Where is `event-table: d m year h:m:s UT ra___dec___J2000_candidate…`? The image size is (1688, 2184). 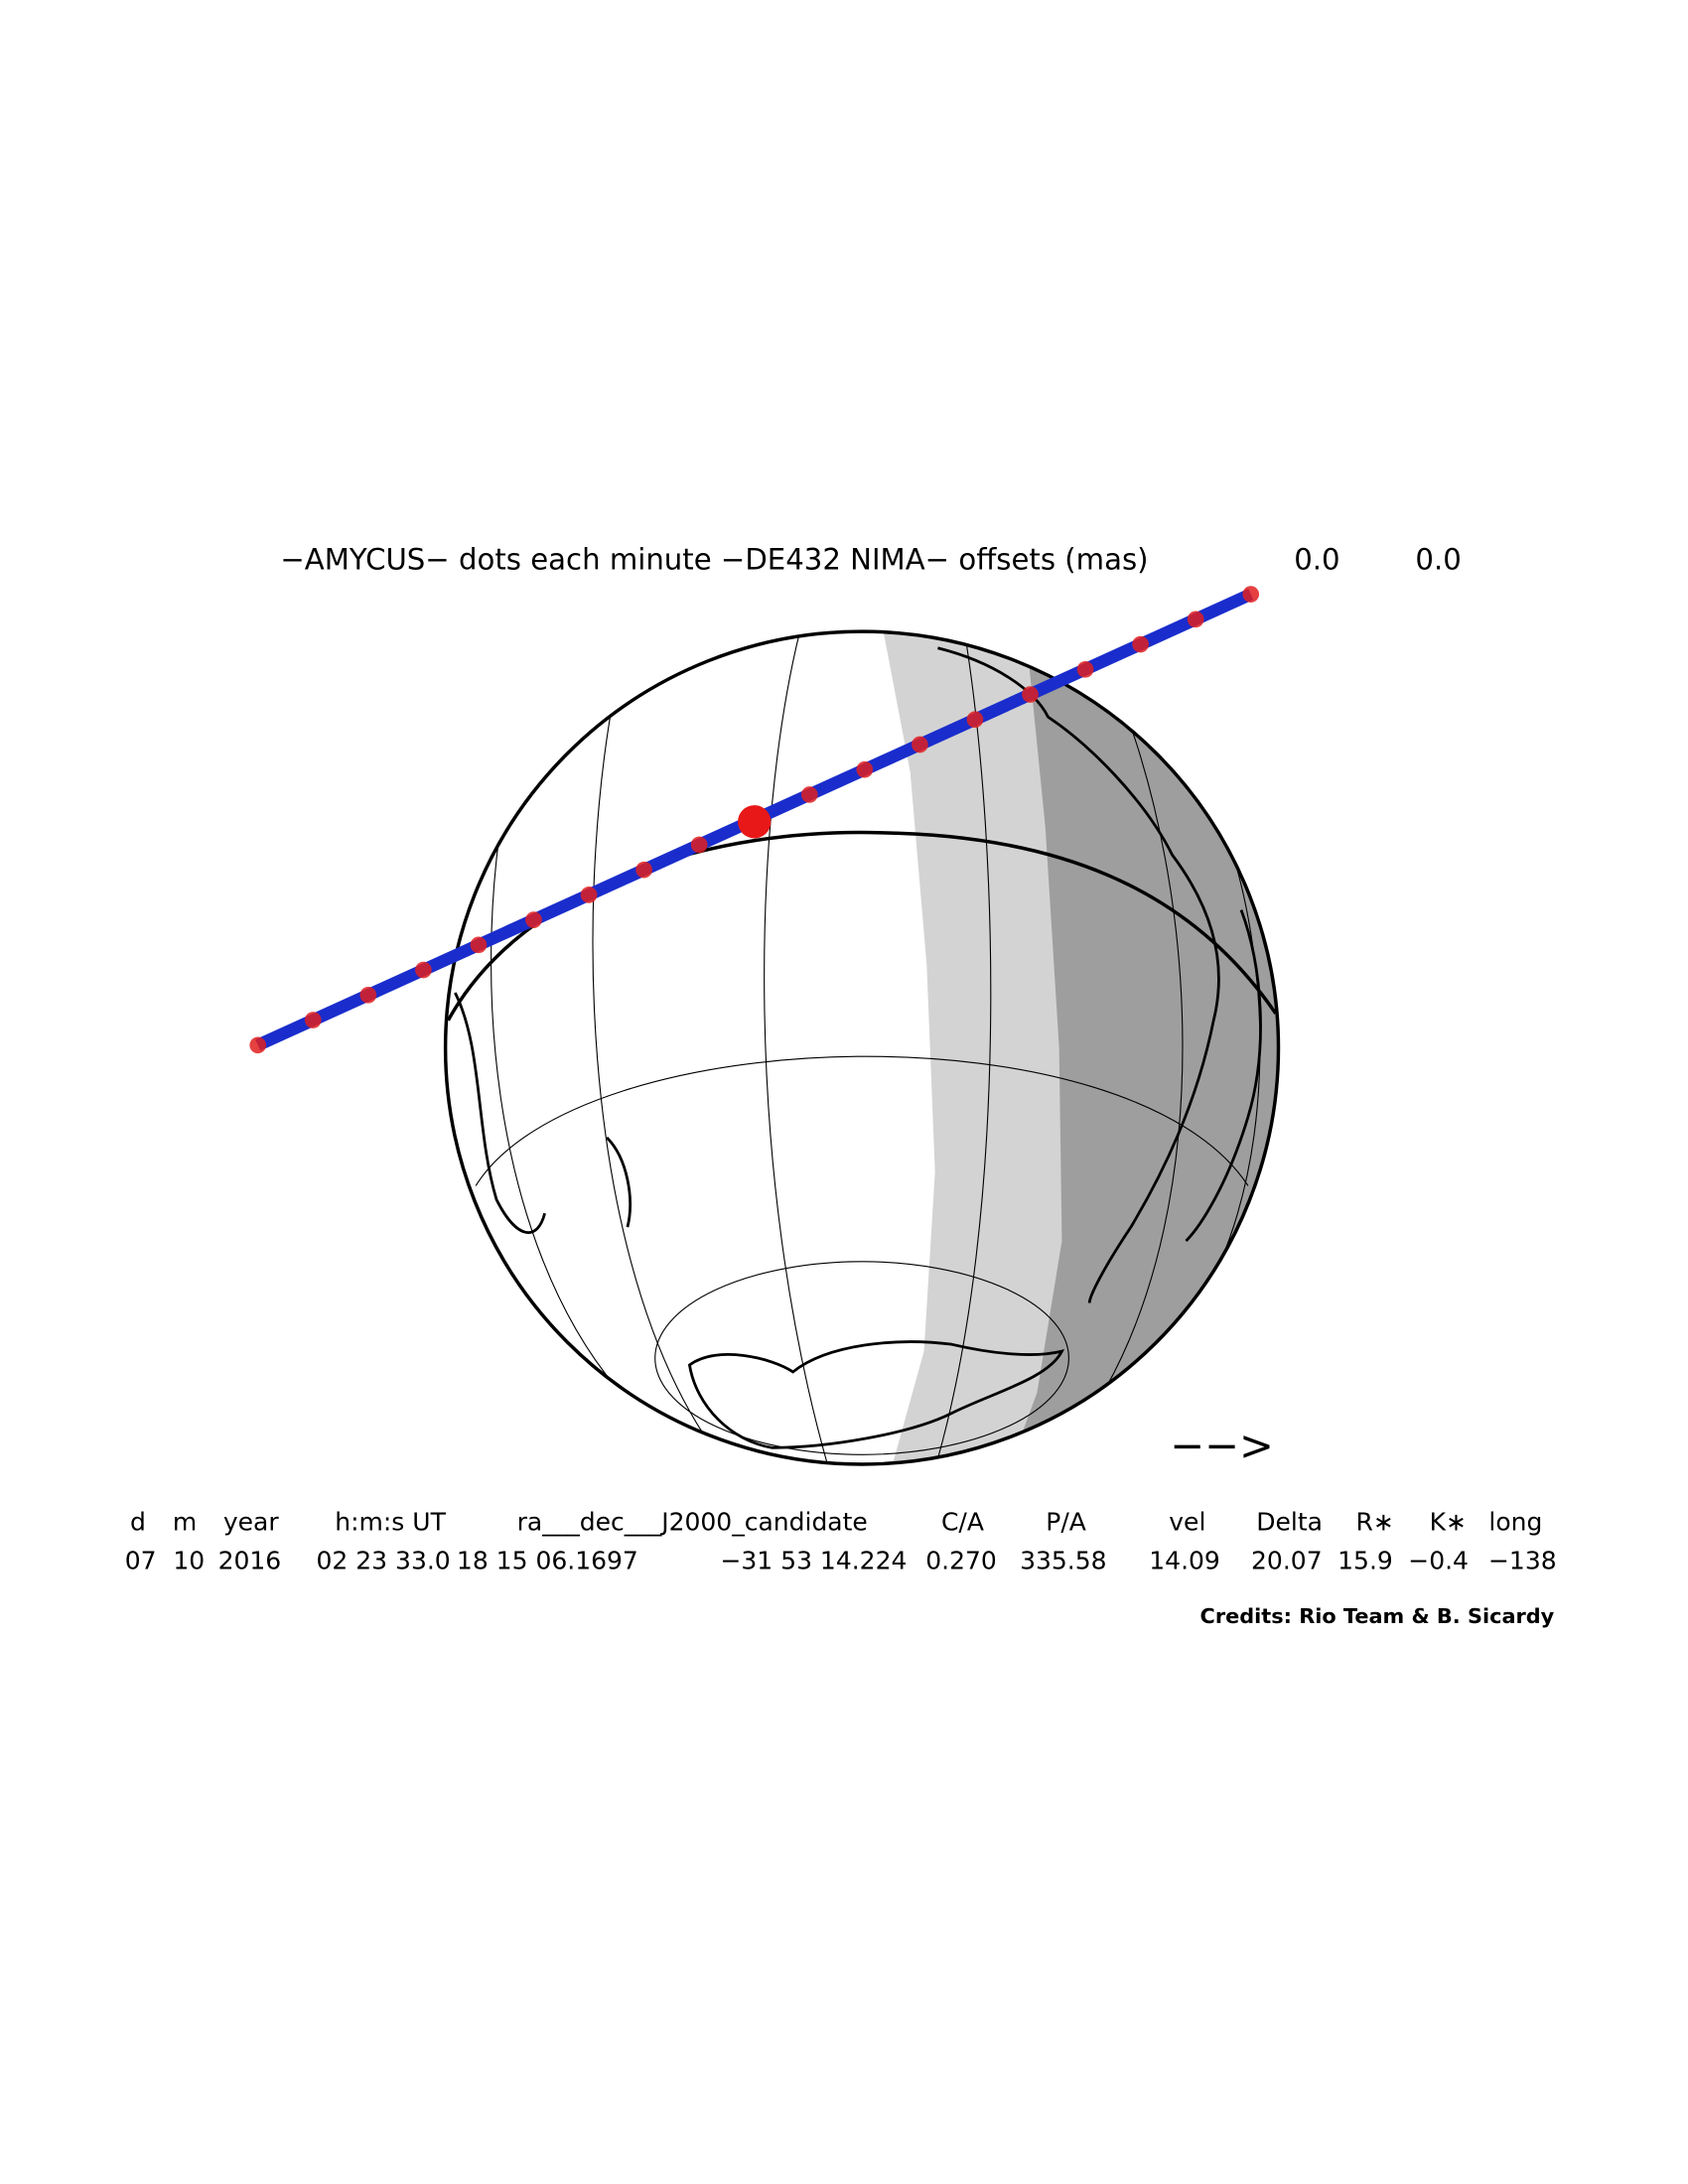 event-table: d m year h:m:s UT ra___dec___J2000_candidate… is located at coordinates (841, 1541).